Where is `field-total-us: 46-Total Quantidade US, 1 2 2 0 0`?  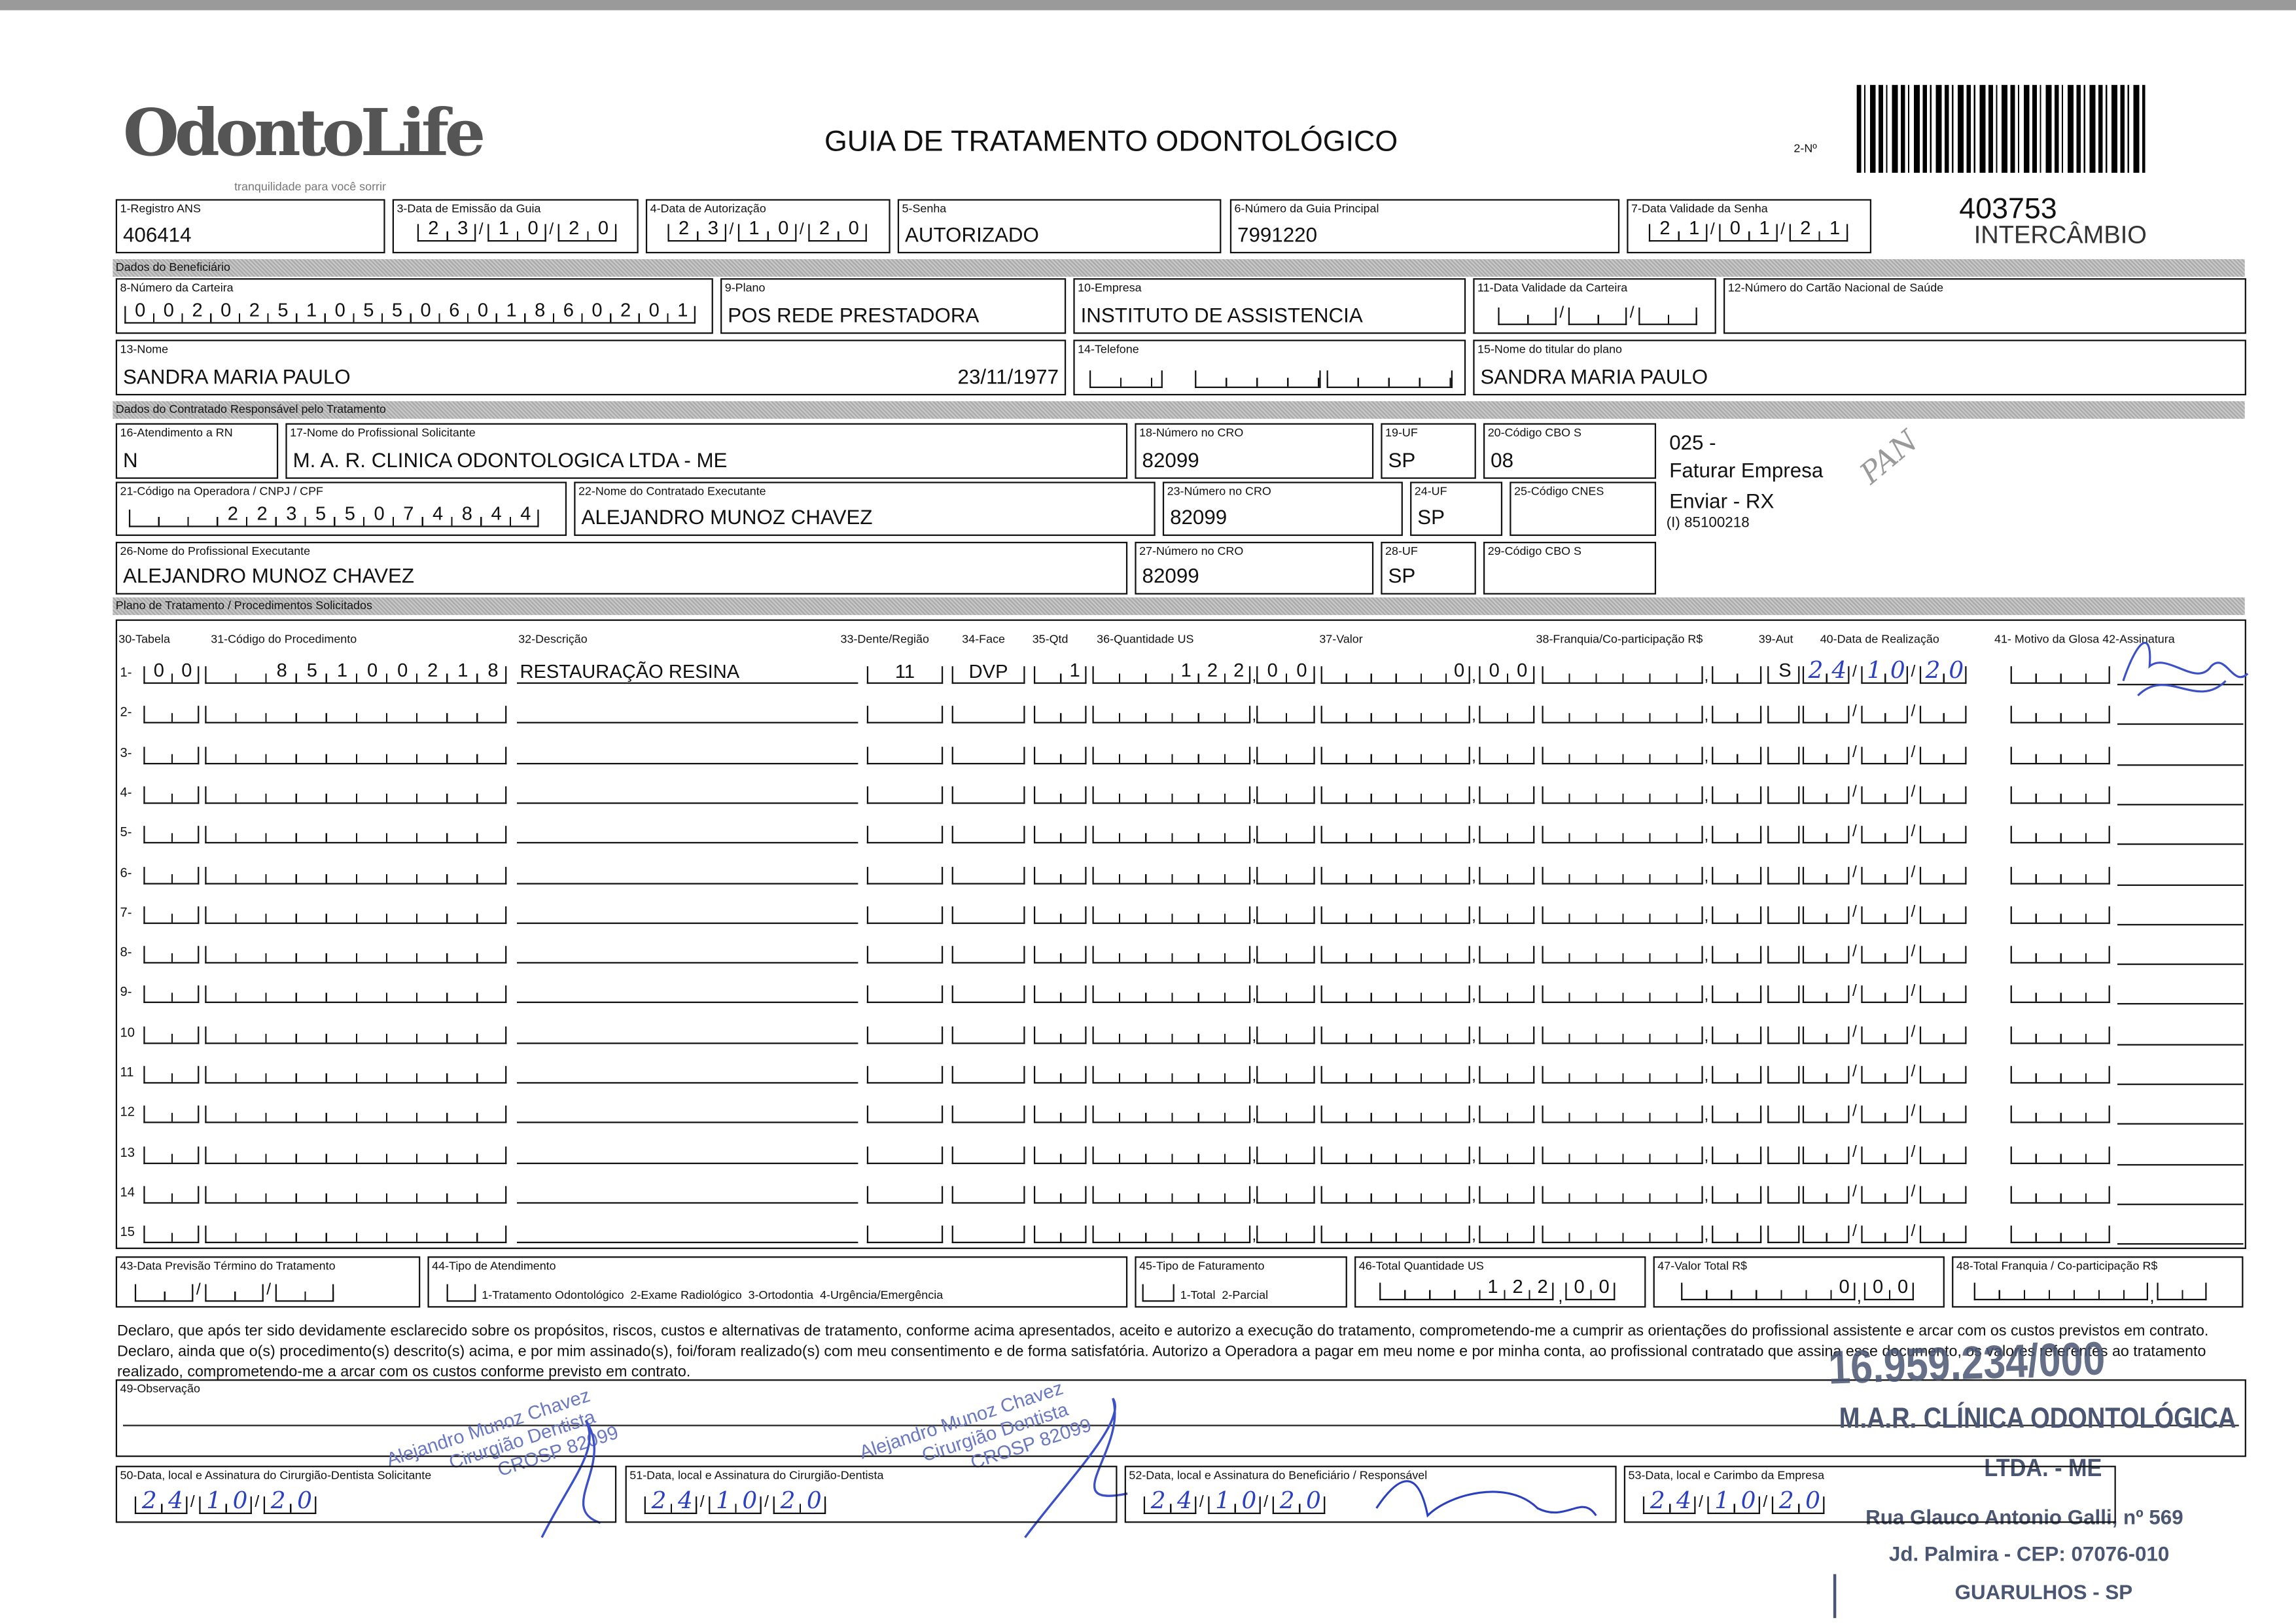 field-total-us: 46-Total Quantidade US, 1 2 2 0 0 is located at coordinates (1500, 1282).